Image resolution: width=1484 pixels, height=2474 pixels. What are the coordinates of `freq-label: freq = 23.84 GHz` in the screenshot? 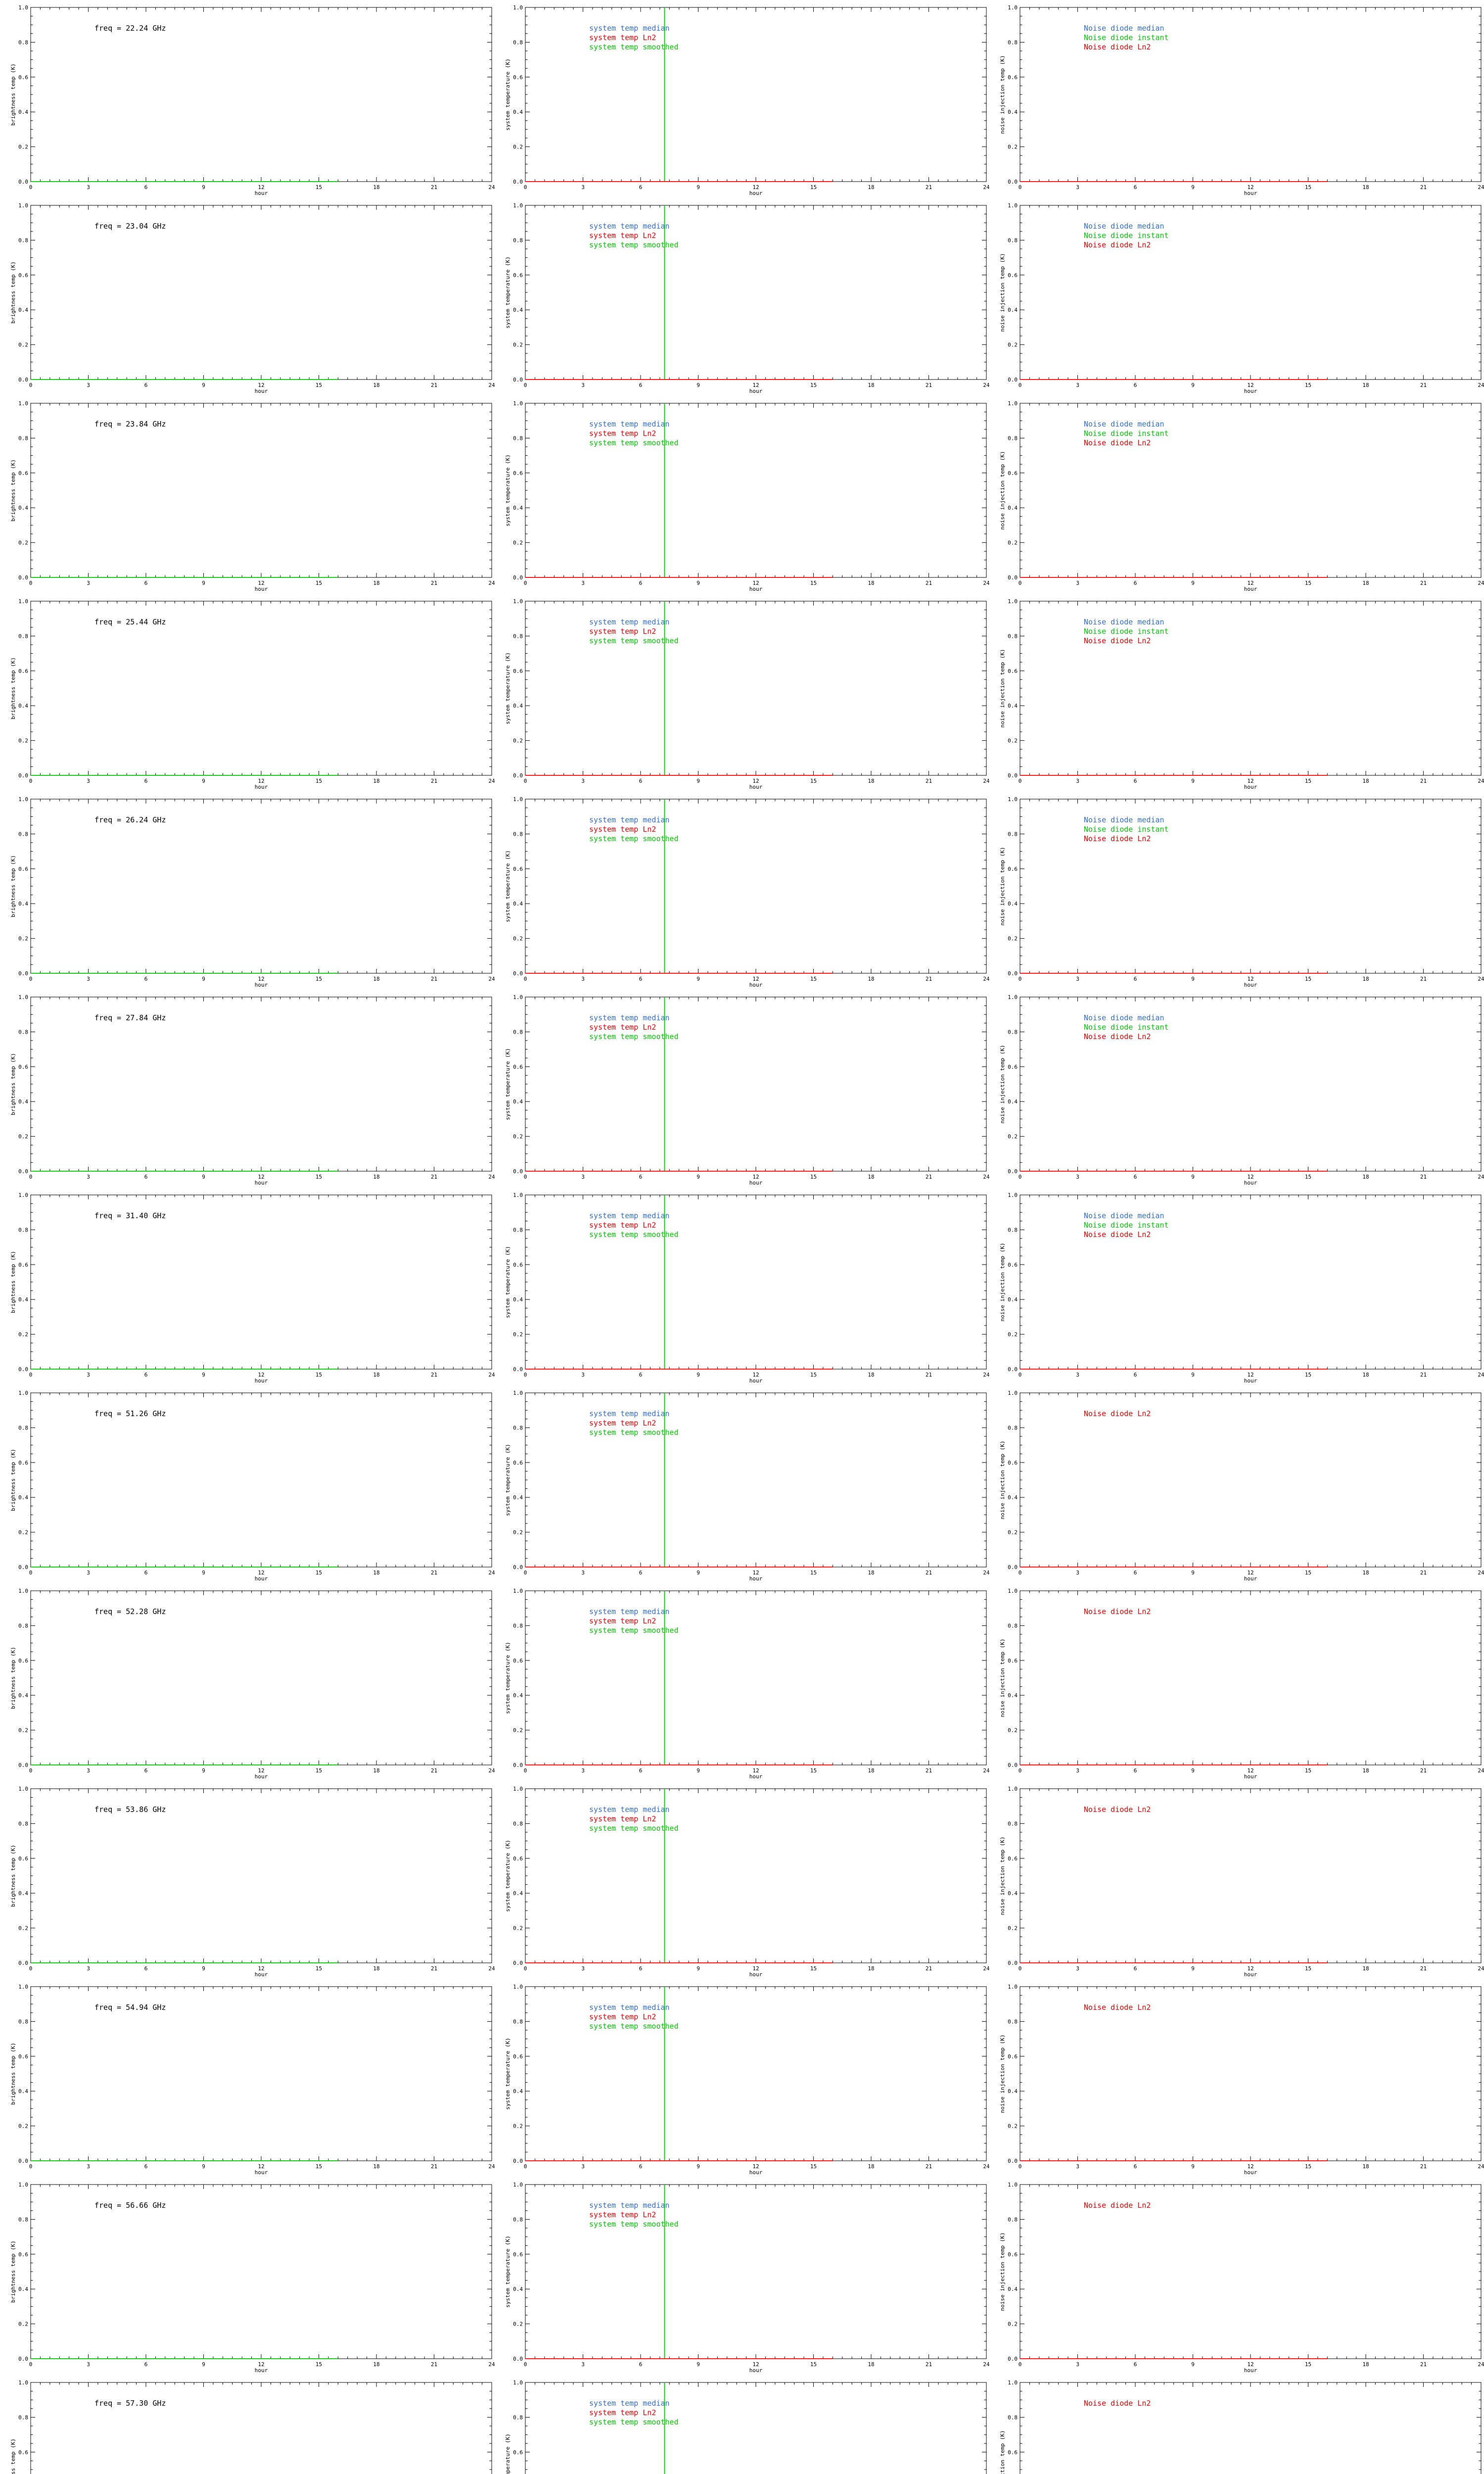 It's located at (130, 424).